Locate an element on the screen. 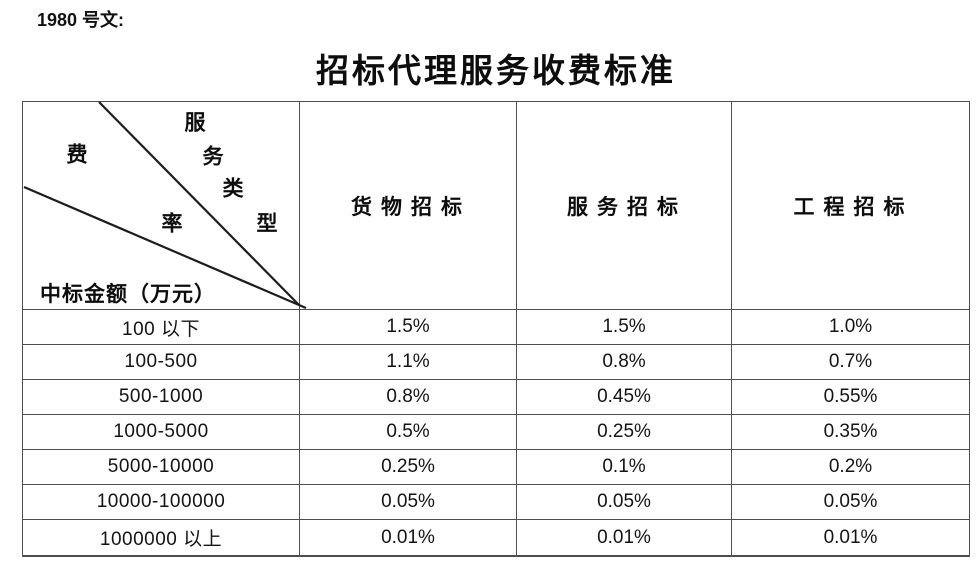 This screenshot has width=976, height=581. page-title: 招标代理服务收费标准 is located at coordinates (496, 72).